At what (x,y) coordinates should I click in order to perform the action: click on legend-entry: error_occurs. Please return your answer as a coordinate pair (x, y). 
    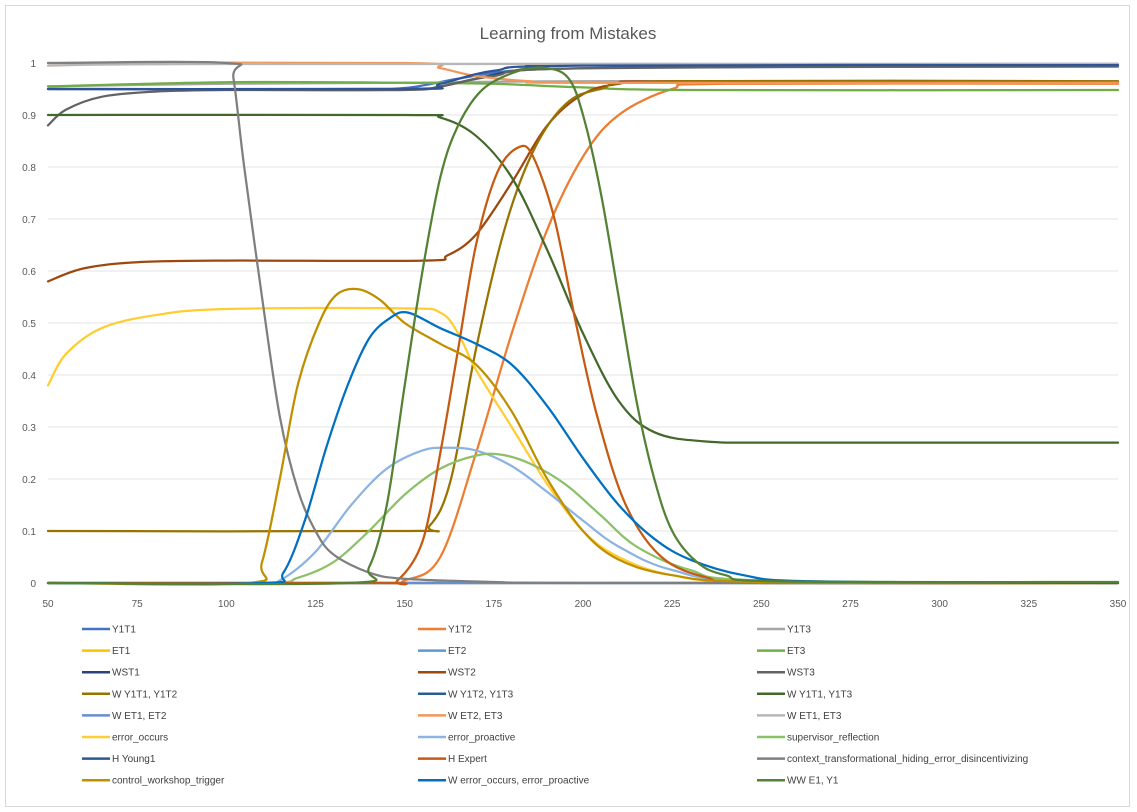
    Looking at the image, I should click on (125, 738).